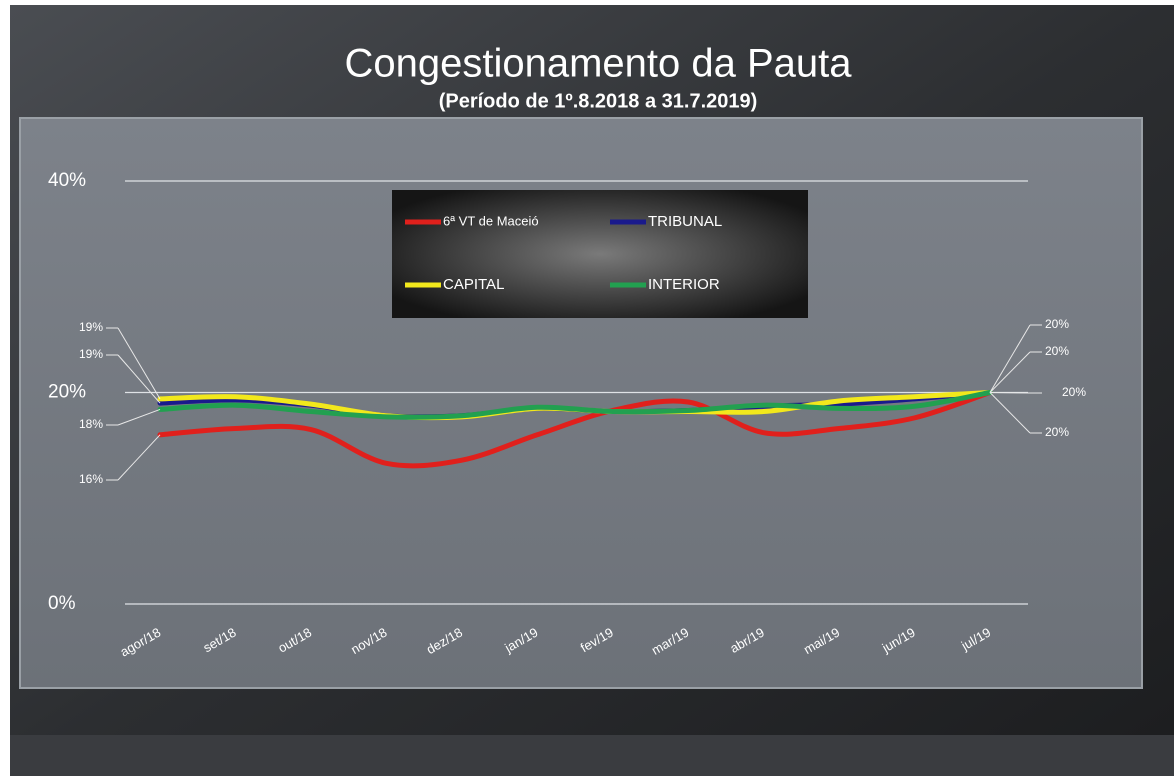 This screenshot has height=776, width=1174. I want to click on chart-subtitle: (Período de 1º.8.2018 a 31.7.2019), so click(598, 101).